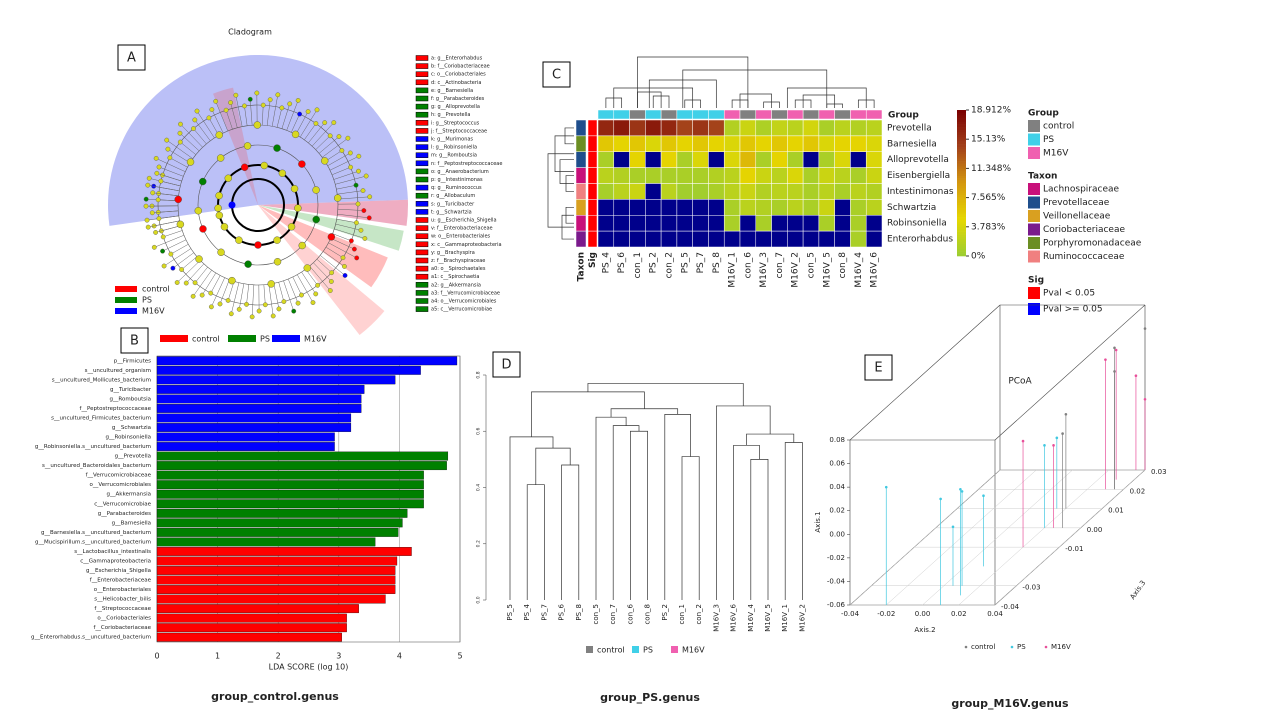  What do you see at coordinates (562, 611) in the screenshot?
I see `leaf-label: PS_6` at bounding box center [562, 611].